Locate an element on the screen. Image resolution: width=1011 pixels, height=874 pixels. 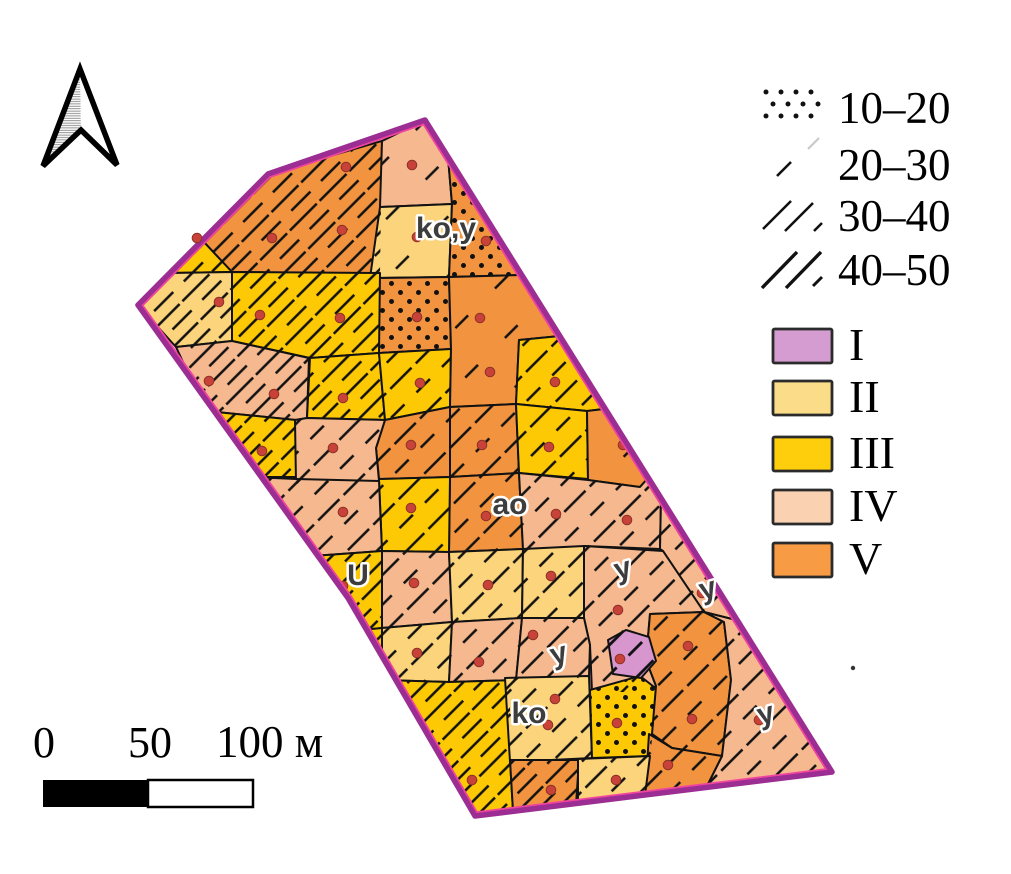
svg-text: III is located at coordinates (872, 452).